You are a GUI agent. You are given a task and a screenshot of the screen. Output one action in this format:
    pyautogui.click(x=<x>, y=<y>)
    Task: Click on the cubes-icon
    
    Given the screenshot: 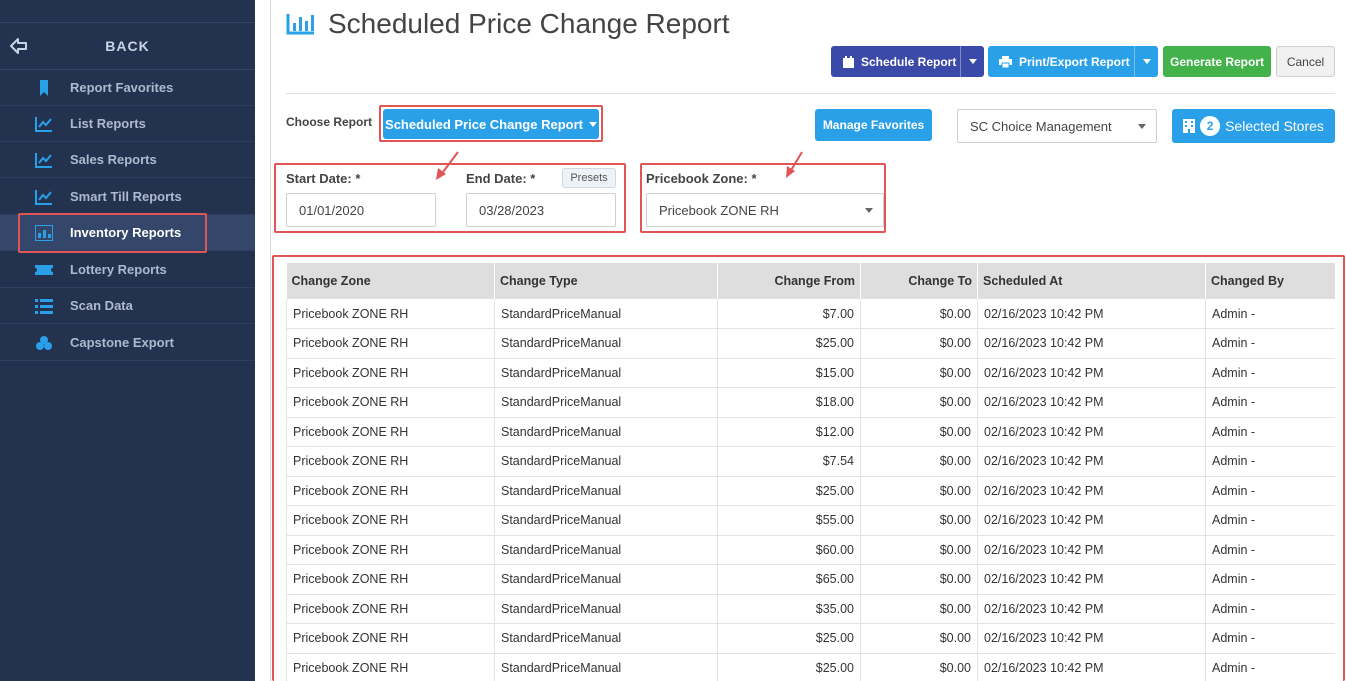 What is the action you would take?
    pyautogui.click(x=44, y=343)
    